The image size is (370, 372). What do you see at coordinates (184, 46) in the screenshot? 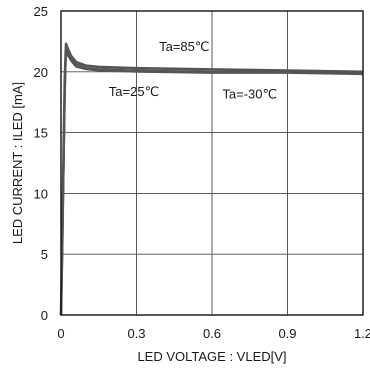
I see `series-annotation: Ta=85℃` at bounding box center [184, 46].